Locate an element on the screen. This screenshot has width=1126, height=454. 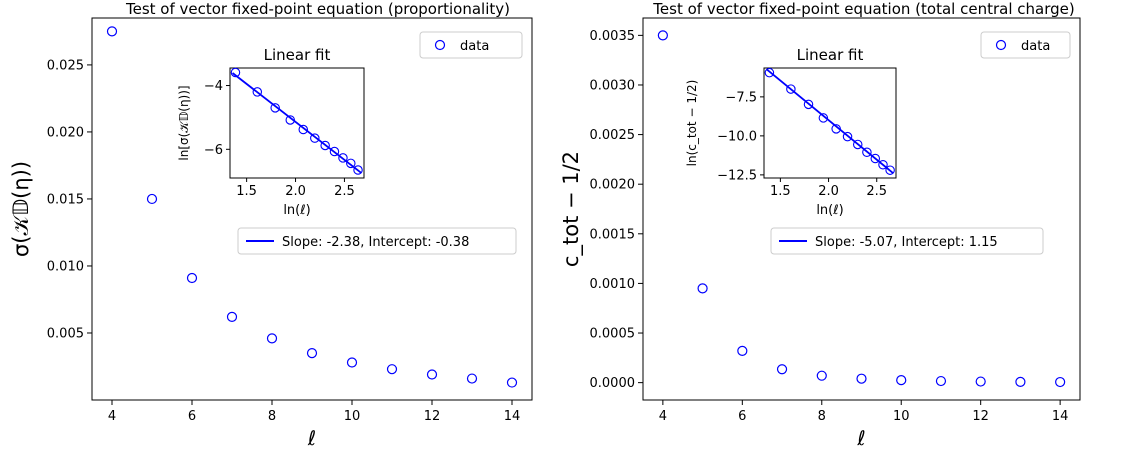
chart-2-legend-label: data is located at coordinates (1035, 46).